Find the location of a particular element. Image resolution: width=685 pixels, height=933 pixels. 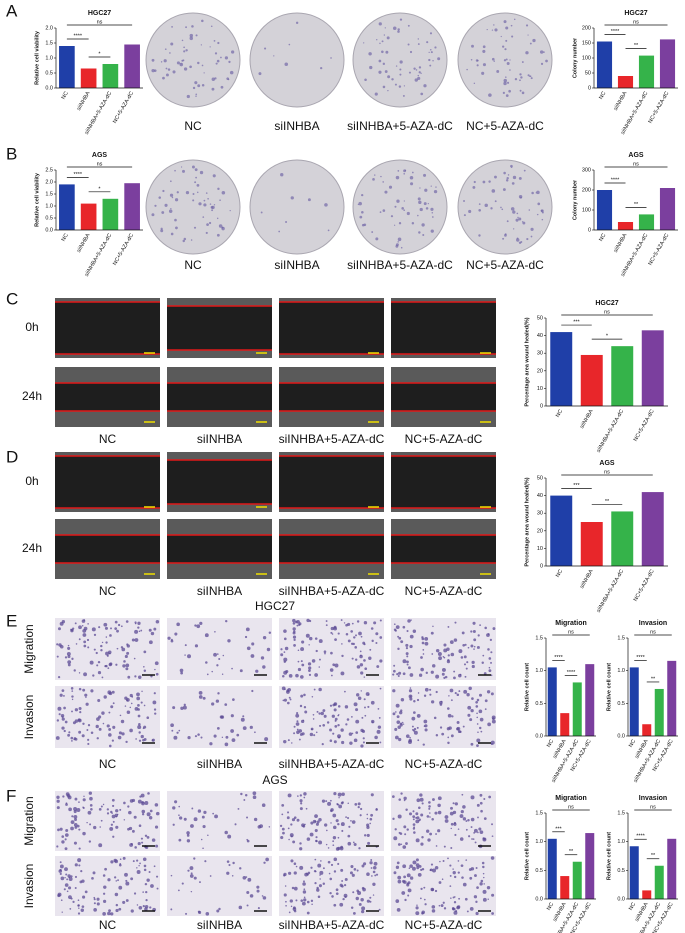

y-tick-label: 20 is located at coordinates (540, 371).